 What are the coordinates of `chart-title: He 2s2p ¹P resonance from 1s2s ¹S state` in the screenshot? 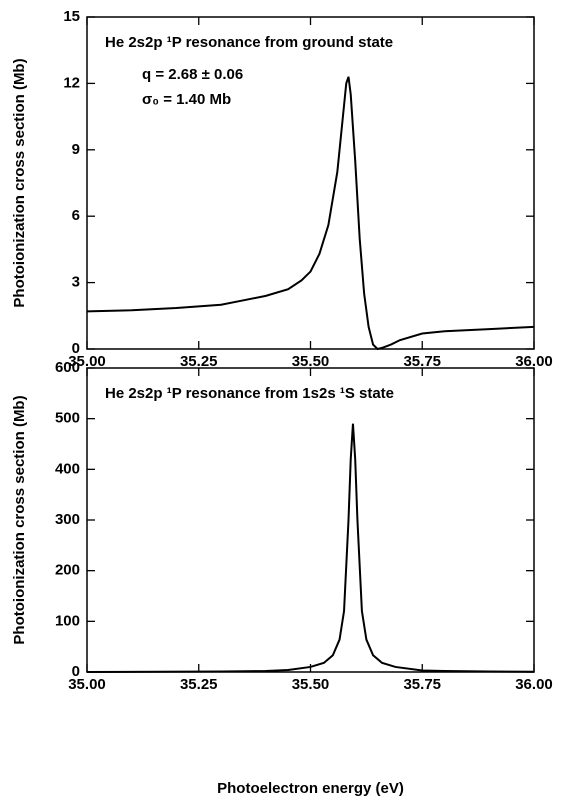 It's located at (249, 393).